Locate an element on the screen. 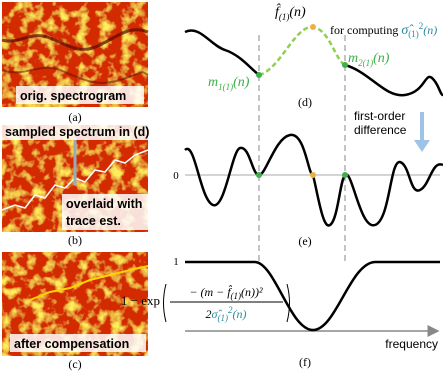 Image resolution: width=443 pixels, height=372 pixels. note-text: for computing is located at coordinates (365, 30).